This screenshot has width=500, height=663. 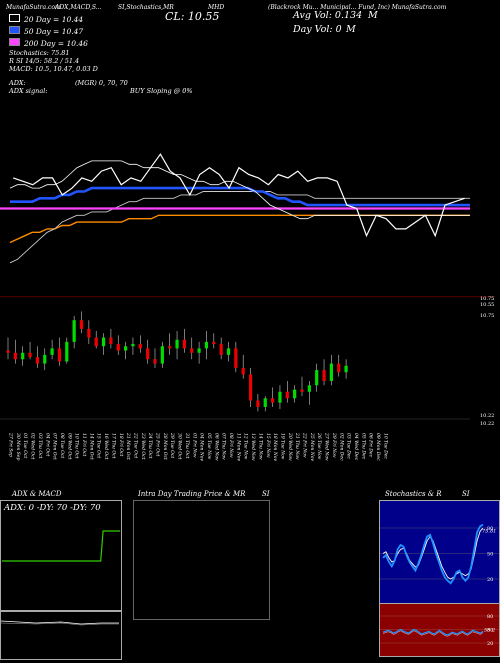 I want to click on price-line, so click(x=239, y=195).